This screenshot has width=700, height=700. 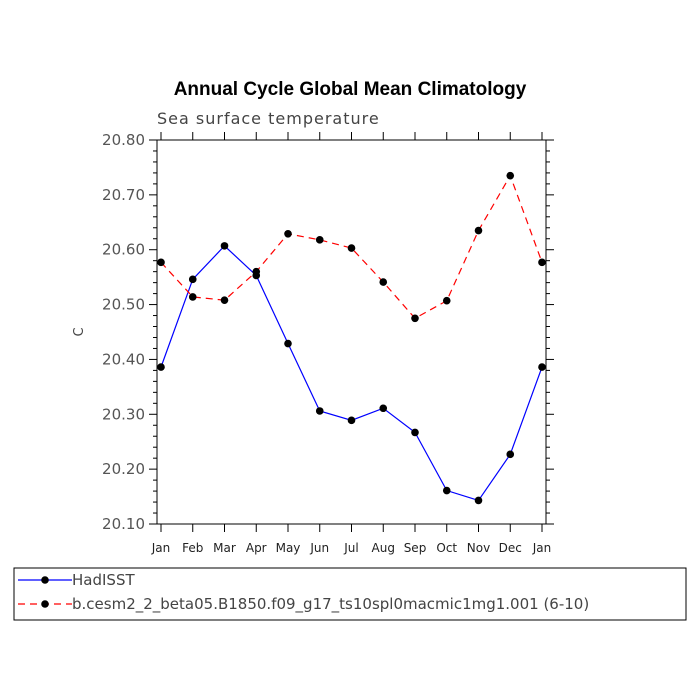 I want to click on x-tick-label: Oct, so click(x=446, y=548).